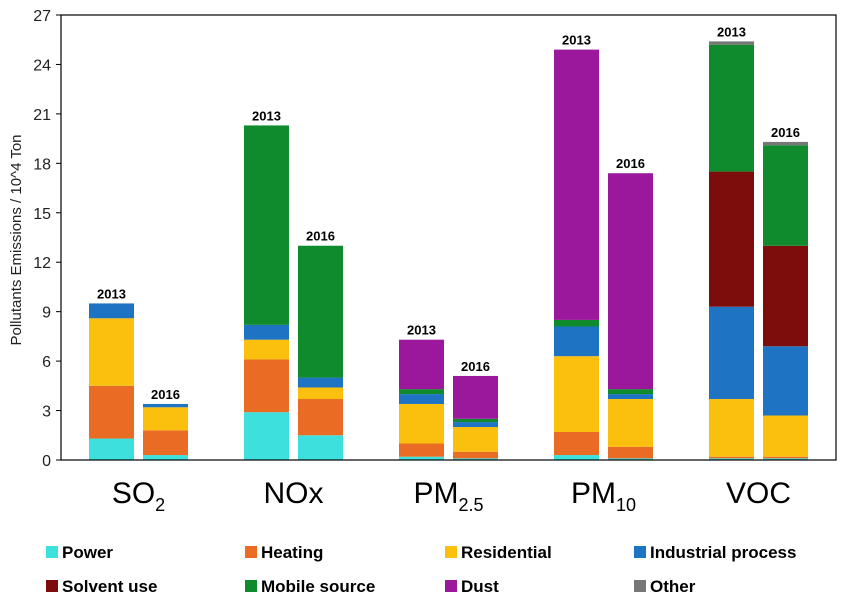 This screenshot has width=845, height=599. Describe the element at coordinates (470, 505) in the screenshot. I see `category-label-subscript: 2.5` at that location.